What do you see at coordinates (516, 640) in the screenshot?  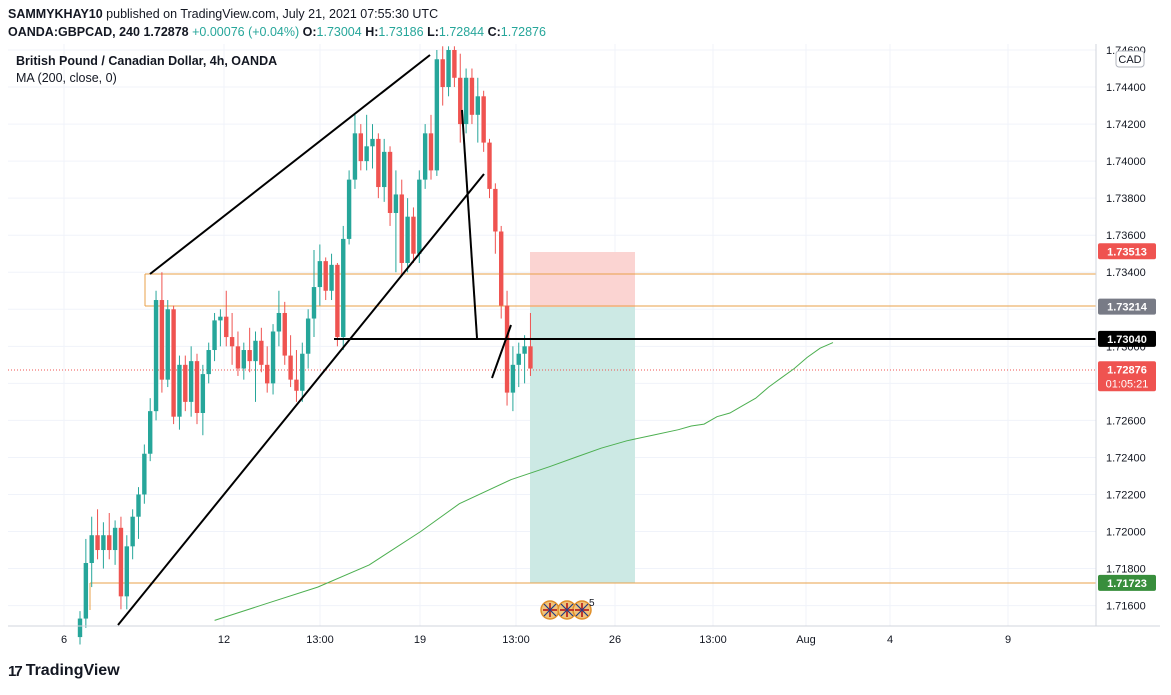 I see `time-tick-label: 13:00` at bounding box center [516, 640].